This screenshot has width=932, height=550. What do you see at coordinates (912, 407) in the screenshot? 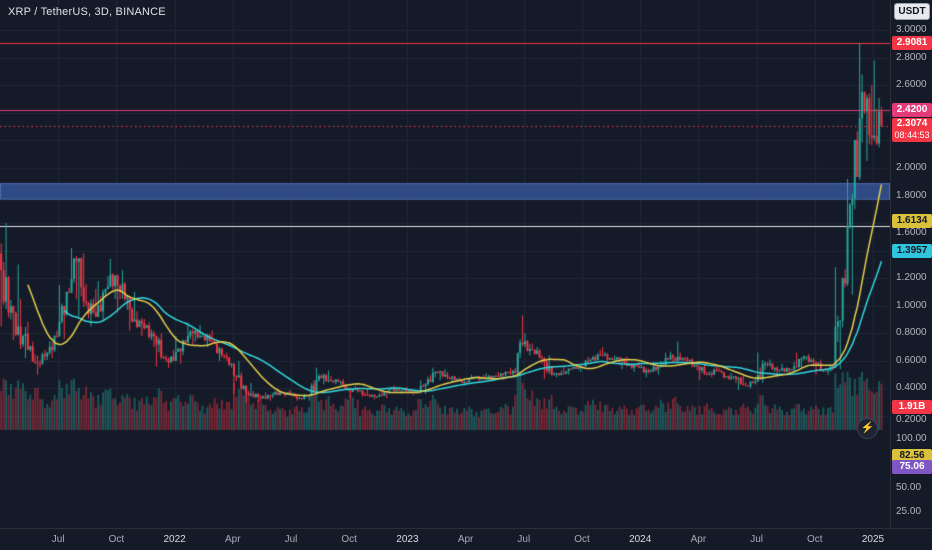
I see `price-badge-volume: 1.91B` at bounding box center [912, 407].